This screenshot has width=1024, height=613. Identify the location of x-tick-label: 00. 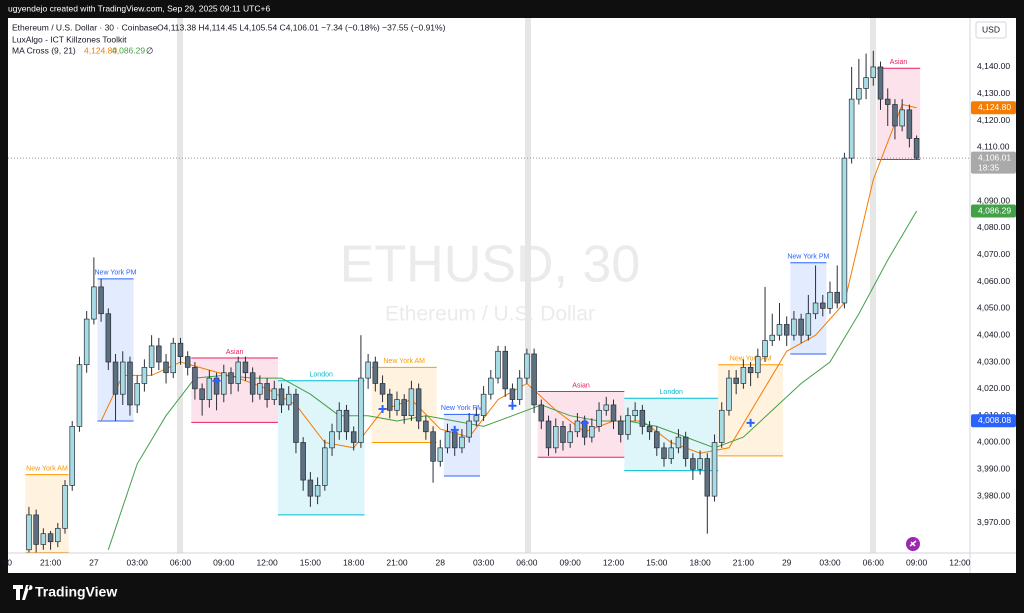
(8, 562).